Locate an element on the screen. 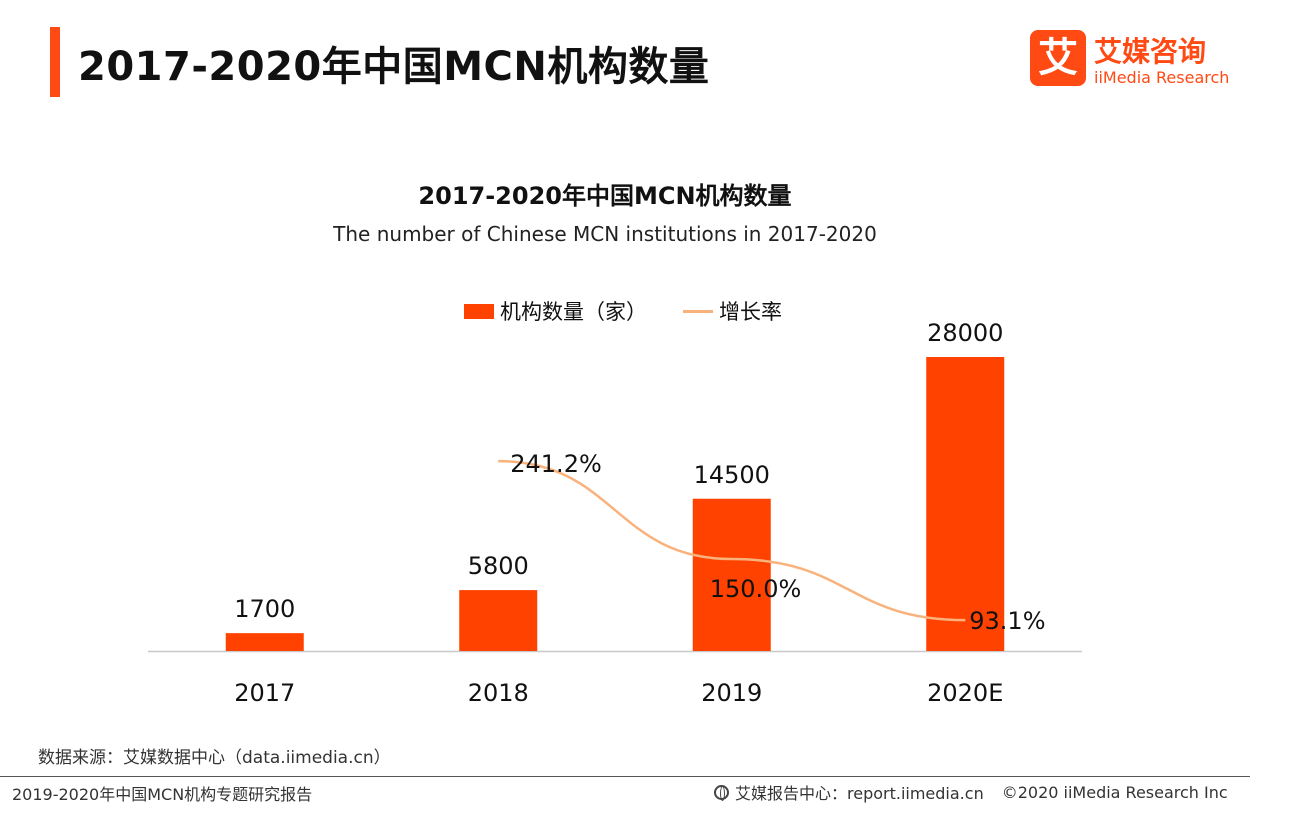  logo-cn-text: 艾媒咨询 is located at coordinates (1150, 51).